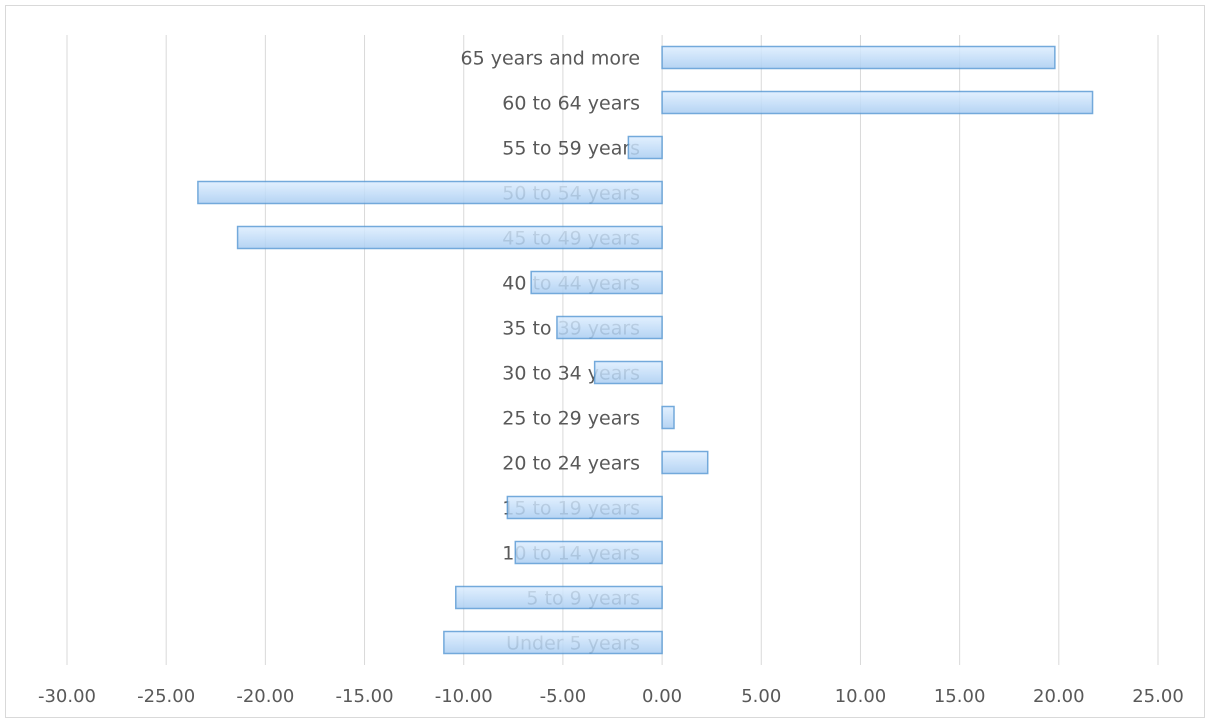 The width and height of the screenshot is (1207, 723). Describe the element at coordinates (960, 696) in the screenshot. I see `x-tick-label: 15.00` at that location.